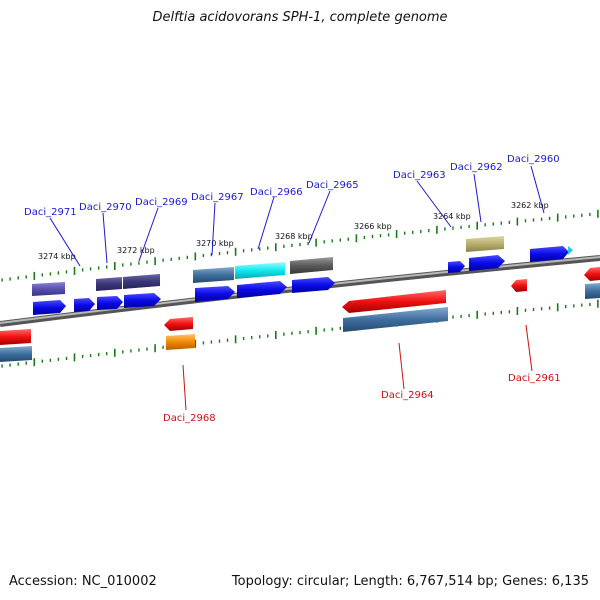 Image resolution: width=600 pixels, height=600 pixels. I want to click on scale-label-3266: 3266 kbp, so click(373, 226).